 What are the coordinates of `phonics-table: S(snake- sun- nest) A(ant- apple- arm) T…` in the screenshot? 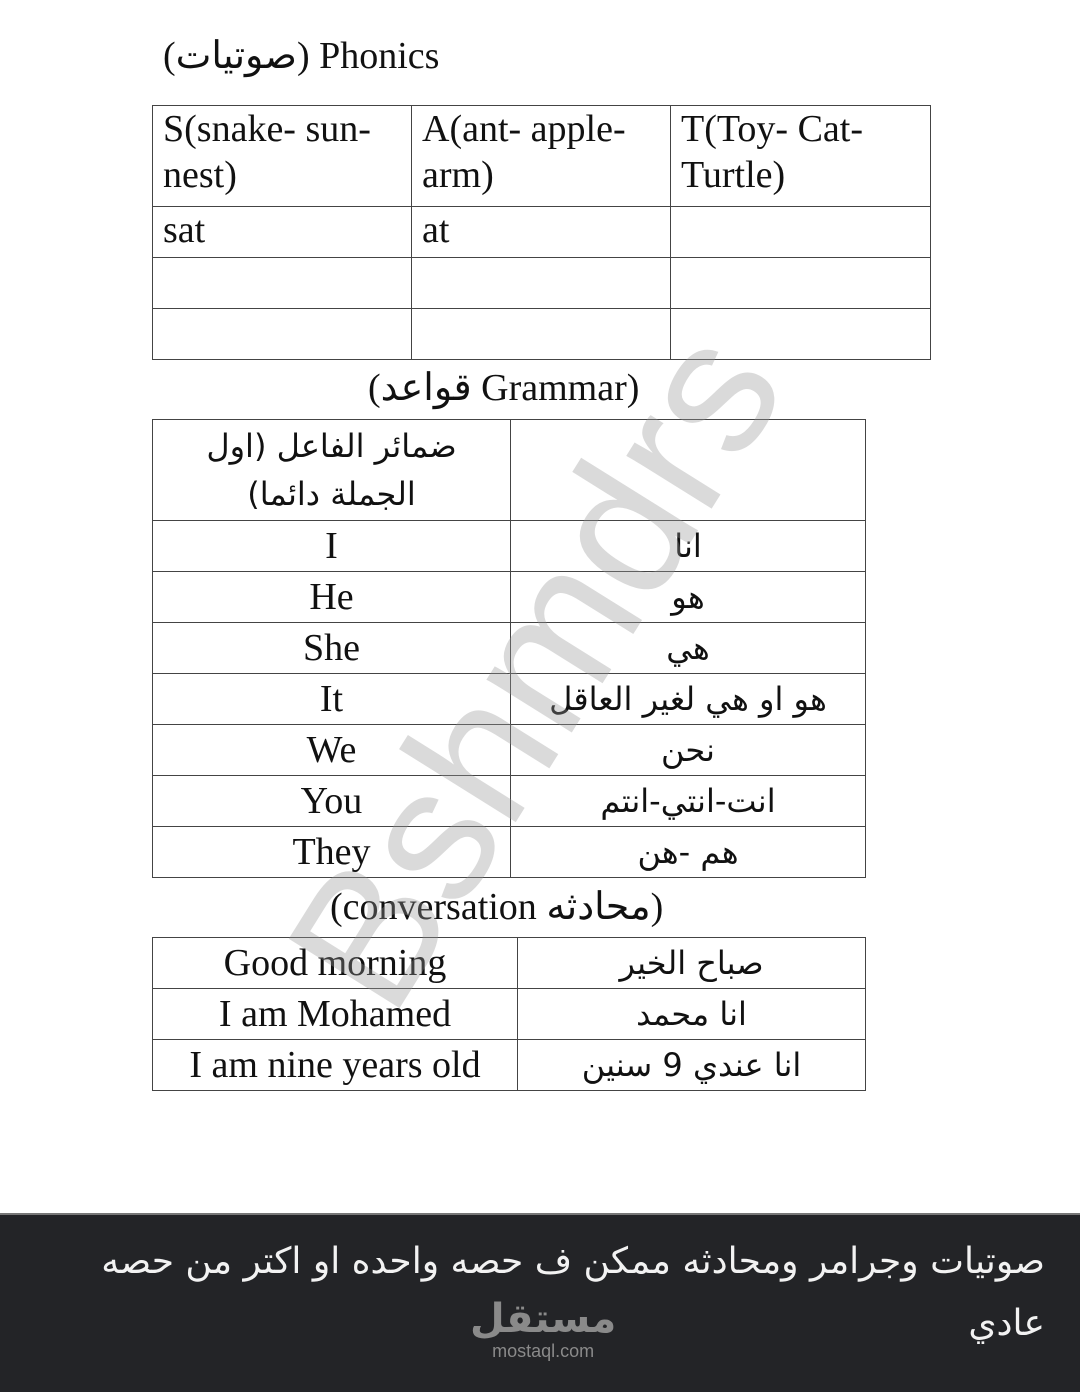 It's located at (541, 232).